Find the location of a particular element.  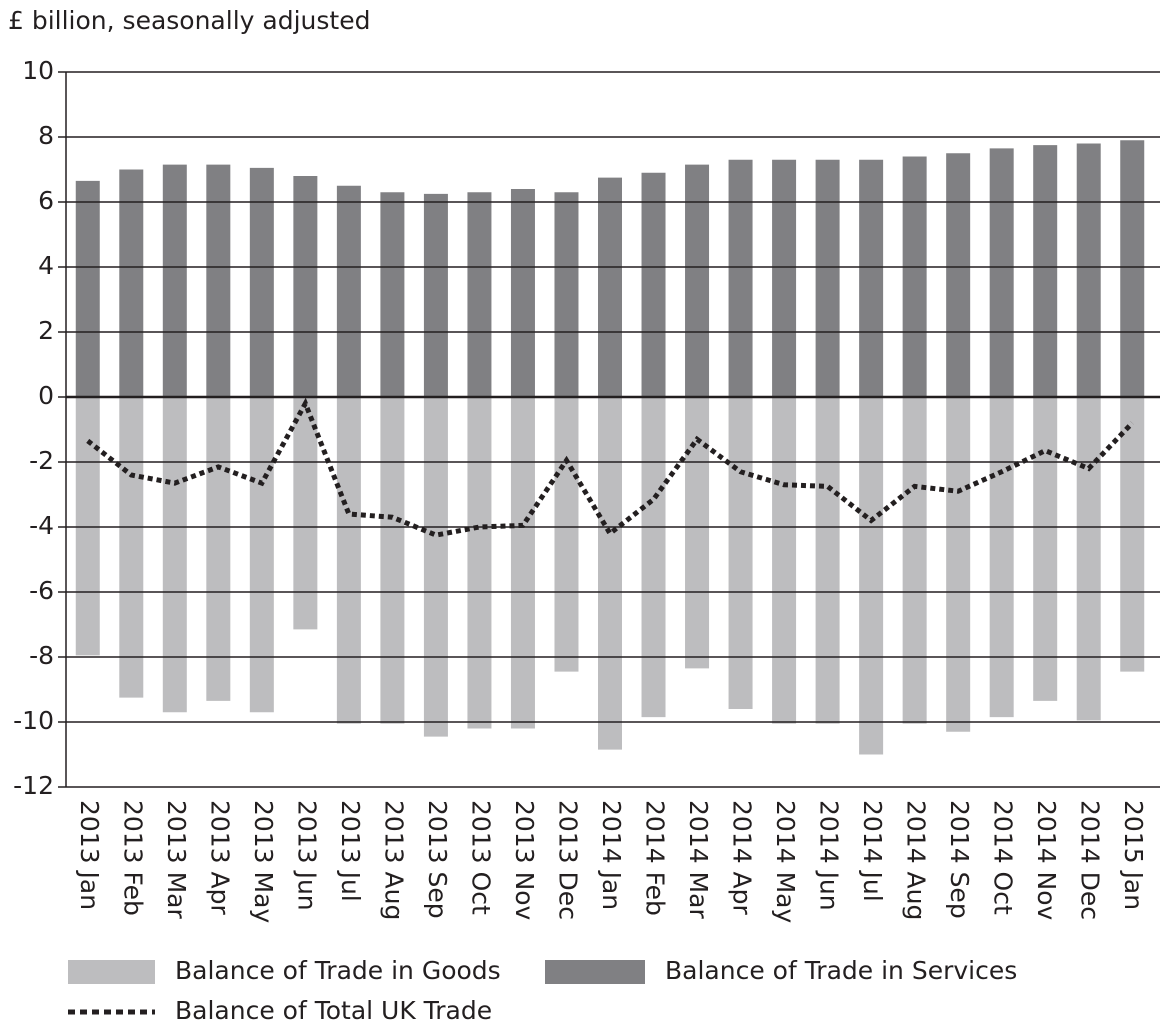

y-axis-label: £ billion, seasonally adjusted is located at coordinates (189, 20).